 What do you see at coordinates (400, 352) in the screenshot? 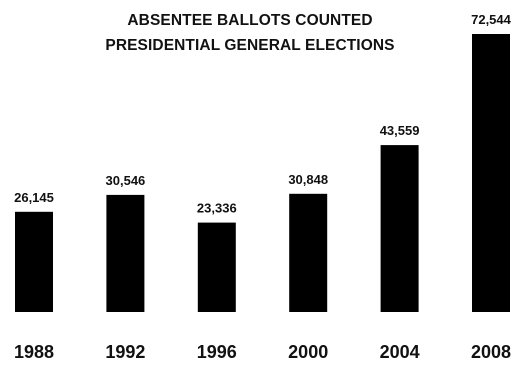
I see `year-label-2004: 2004` at bounding box center [400, 352].